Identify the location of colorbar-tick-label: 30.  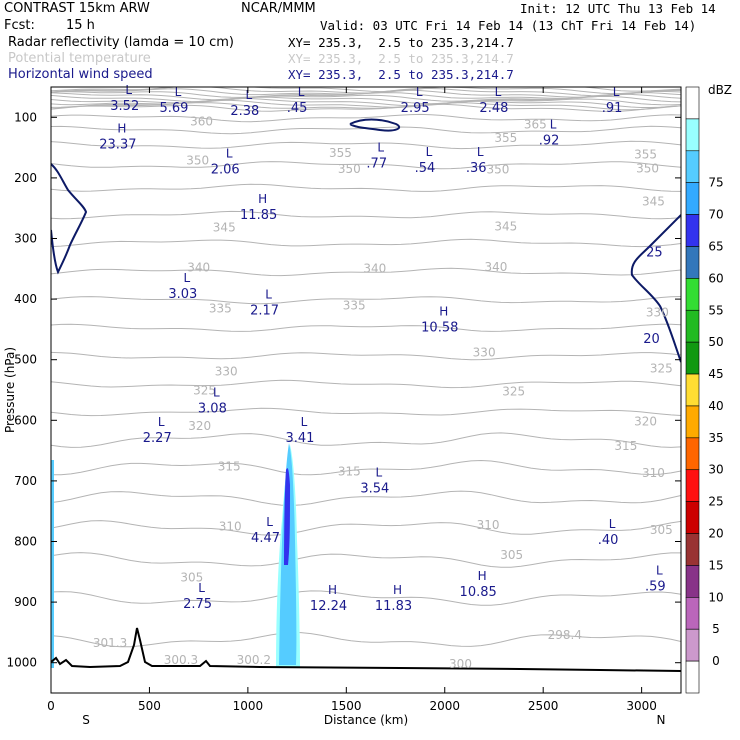
(715, 470).